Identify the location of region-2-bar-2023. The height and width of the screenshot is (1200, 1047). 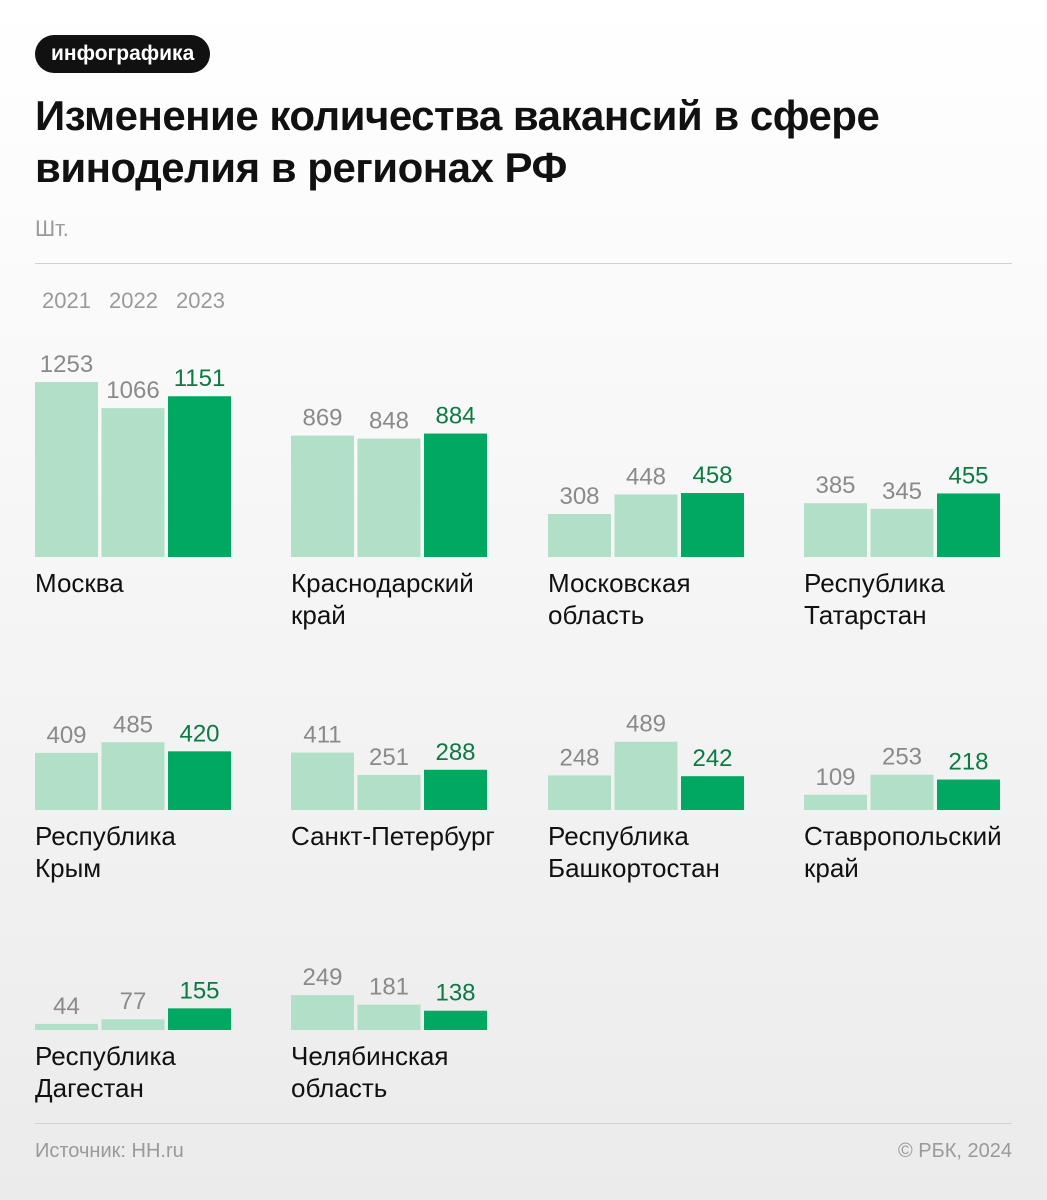
(455, 495).